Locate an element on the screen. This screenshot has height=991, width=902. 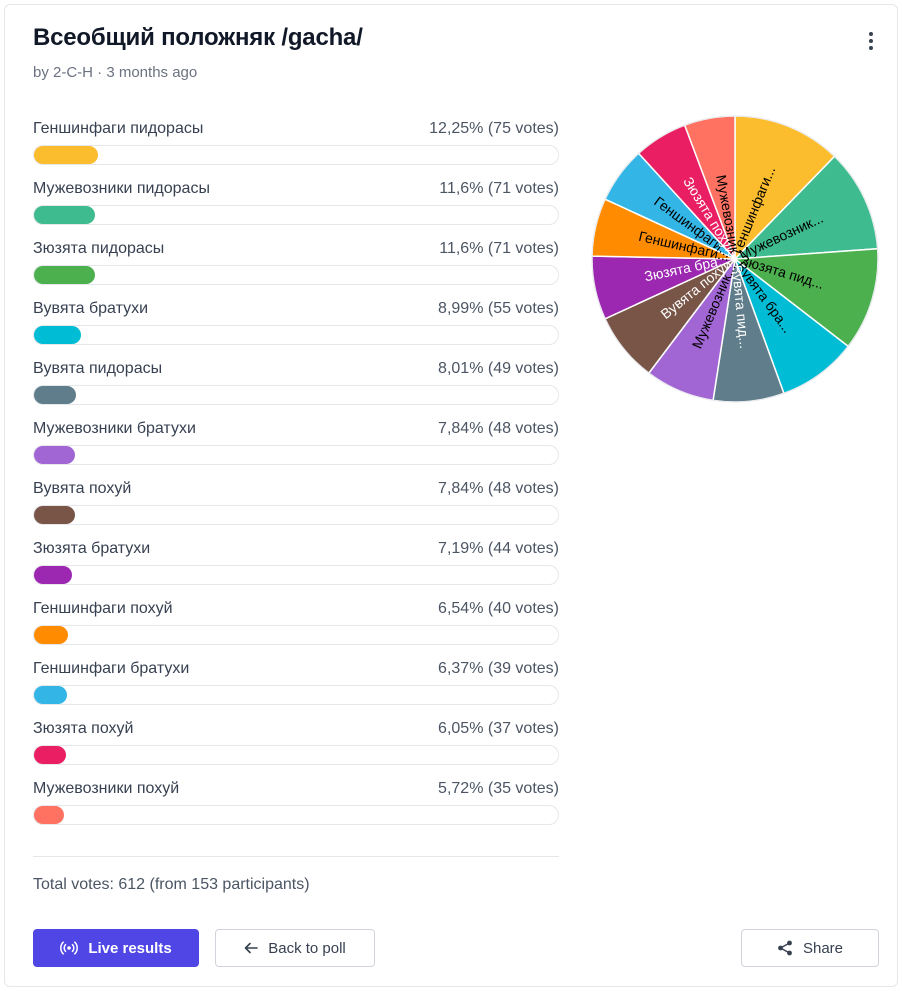
result-value: 6,54% (40 votes) is located at coordinates (498, 608).